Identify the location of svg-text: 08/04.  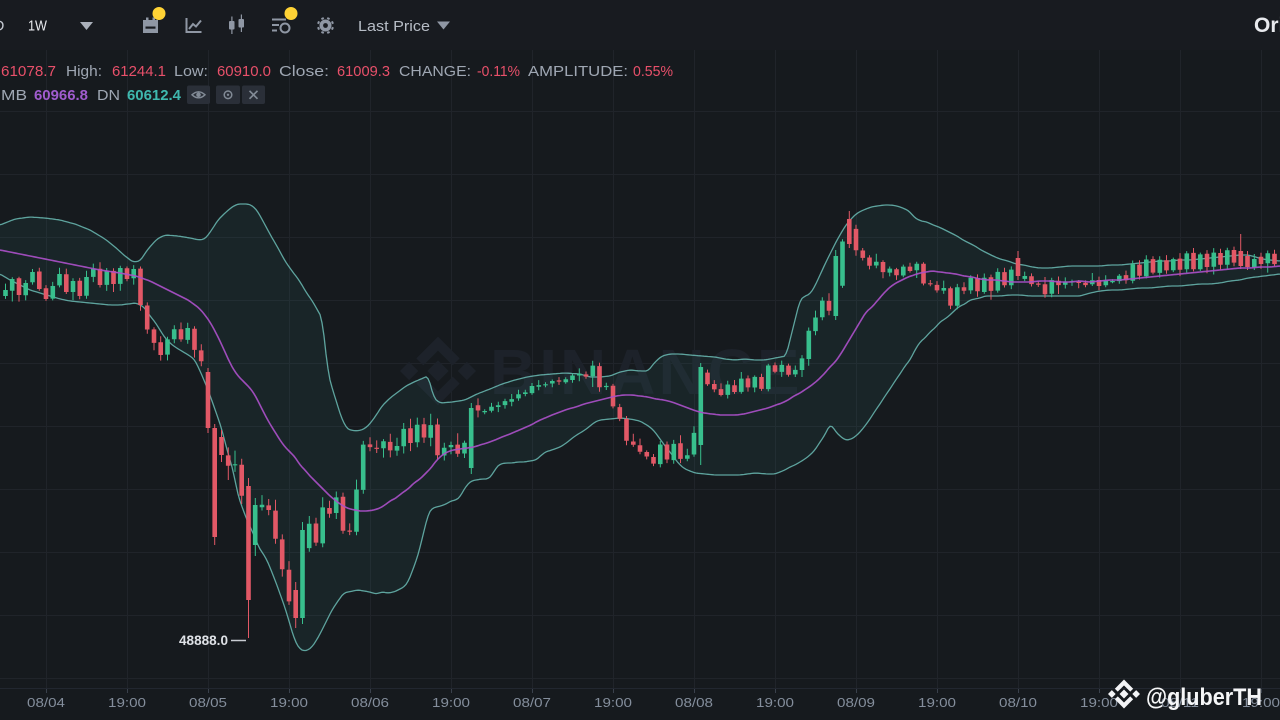
(46, 702).